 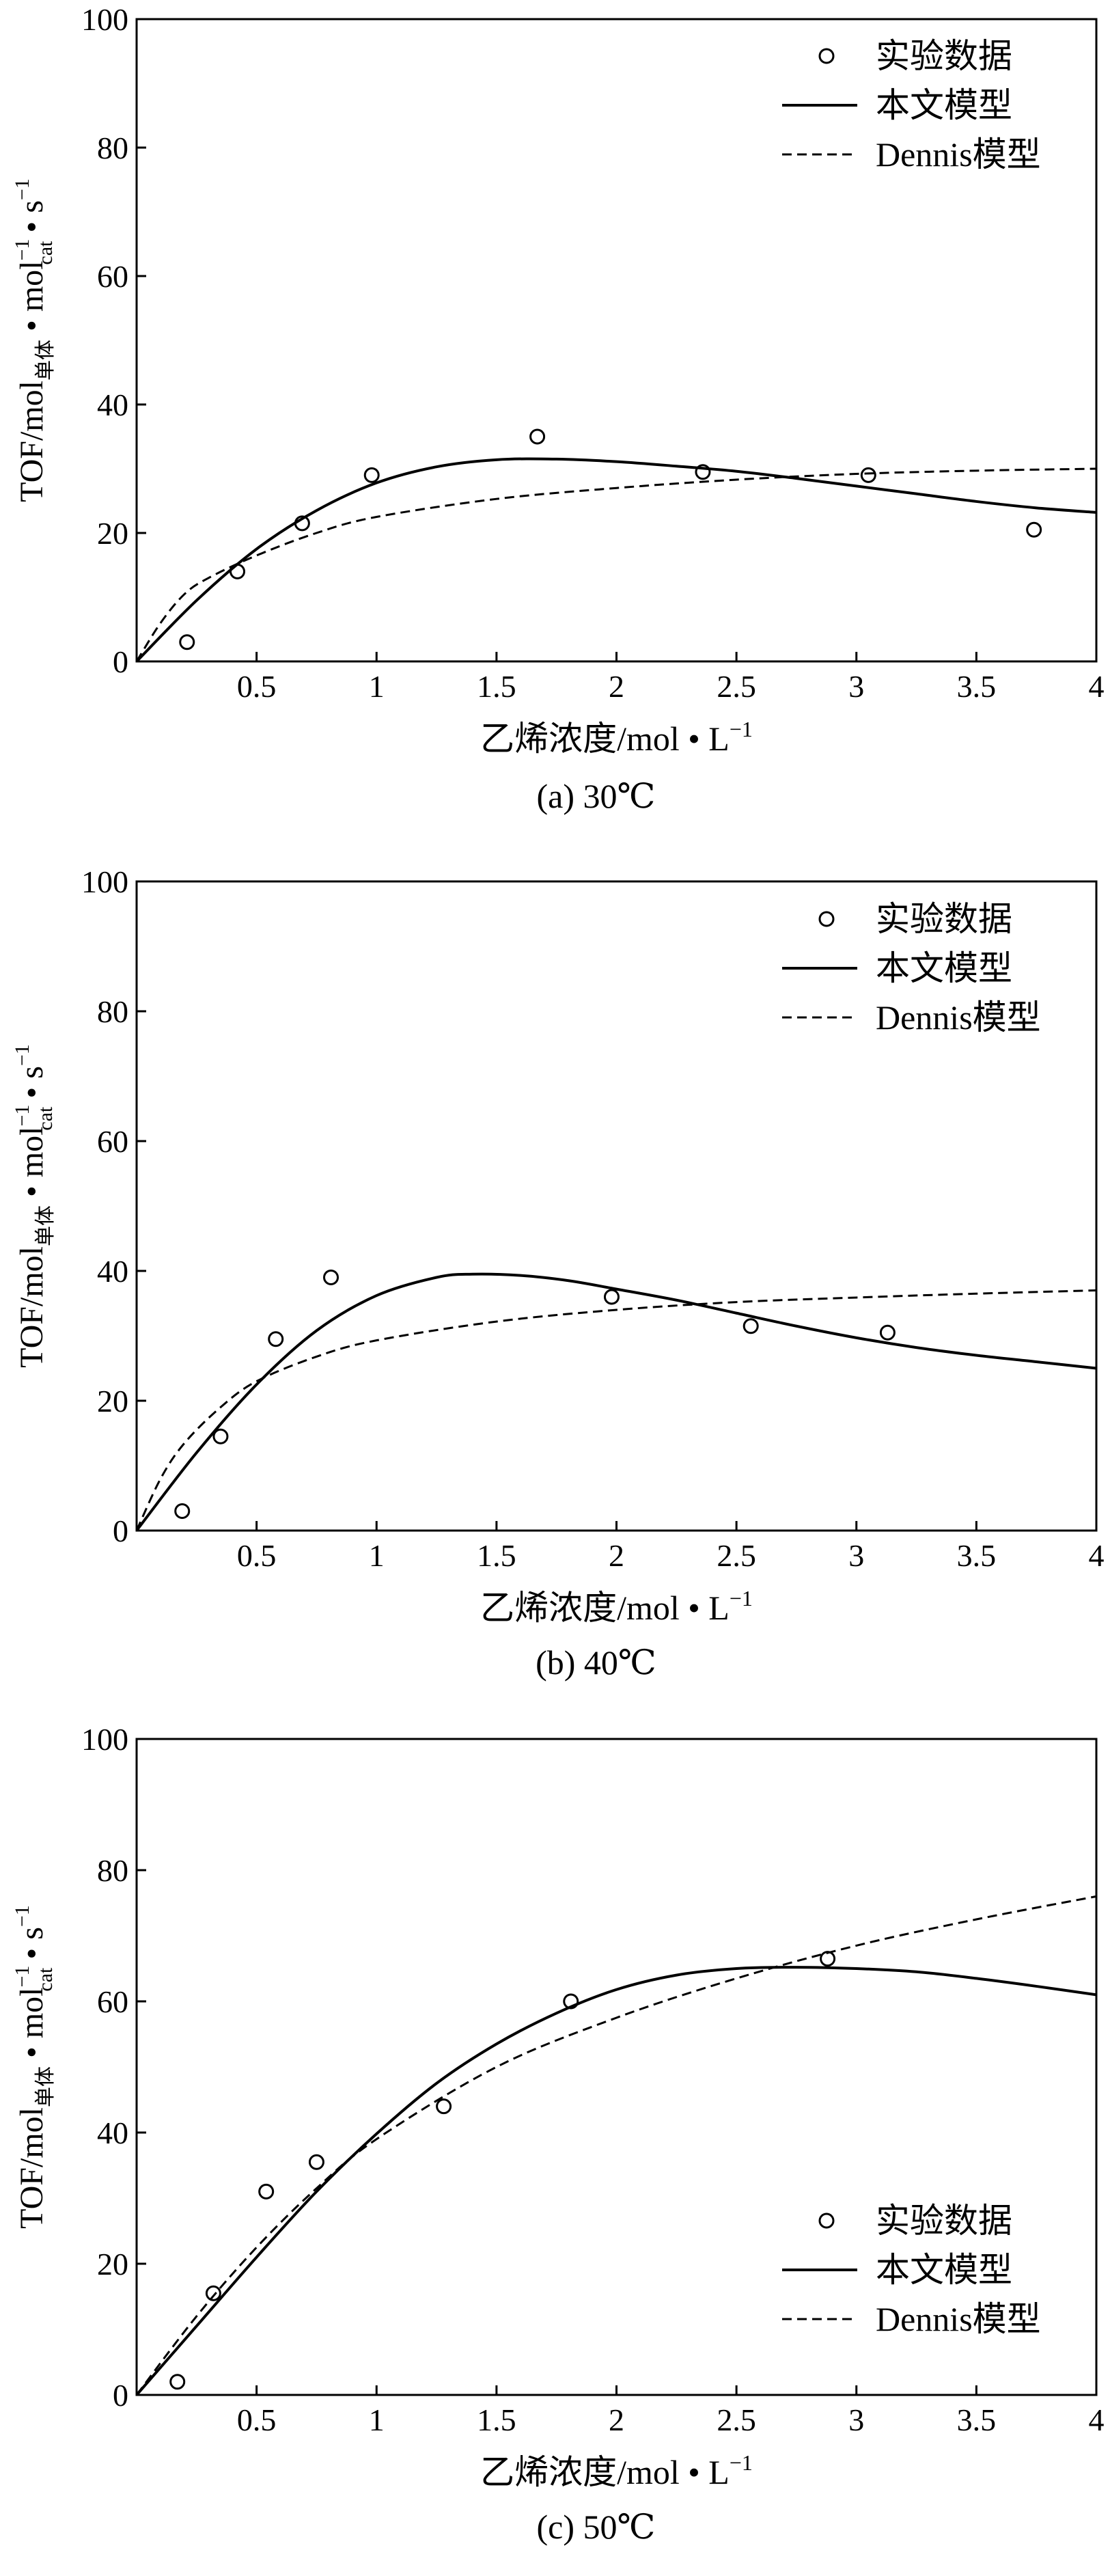 What do you see at coordinates (596, 1662) in the screenshot?
I see `panel-caption: (b) 40℃` at bounding box center [596, 1662].